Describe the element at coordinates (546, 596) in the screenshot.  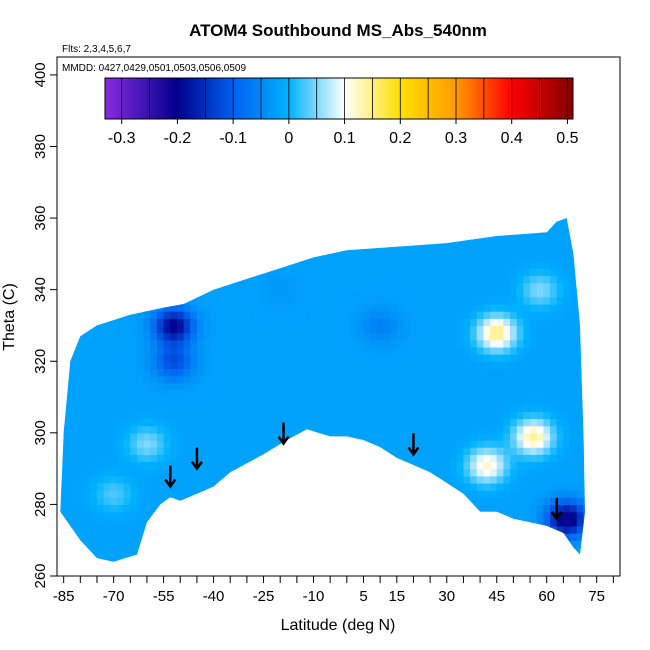
I see `x-tick-label: 60` at that location.